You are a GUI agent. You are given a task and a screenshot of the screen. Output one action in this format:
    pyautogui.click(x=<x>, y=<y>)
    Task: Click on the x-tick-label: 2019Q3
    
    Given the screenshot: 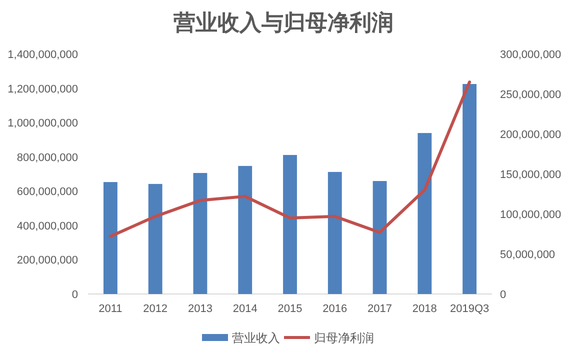 What is the action you would take?
    pyautogui.click(x=470, y=309)
    